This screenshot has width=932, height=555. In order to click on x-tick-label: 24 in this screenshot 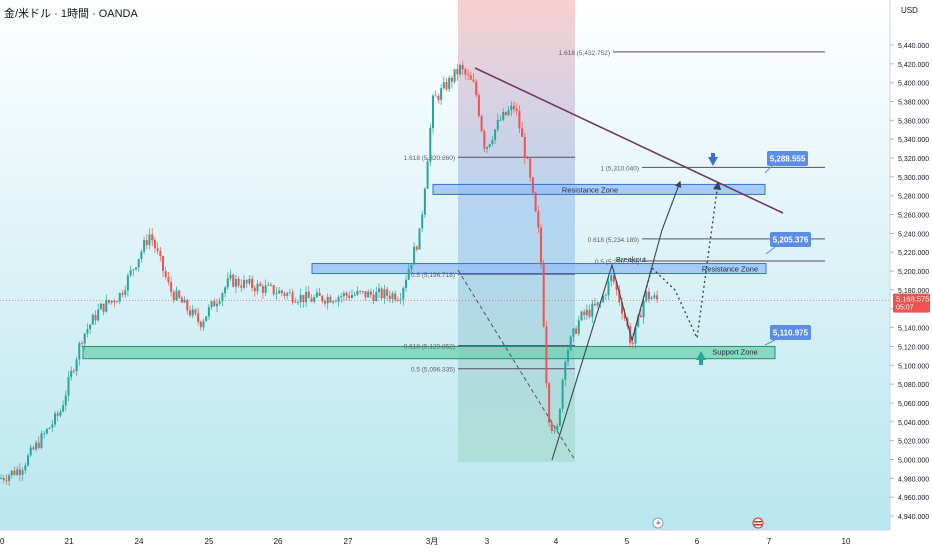, I will do `click(139, 541)`.